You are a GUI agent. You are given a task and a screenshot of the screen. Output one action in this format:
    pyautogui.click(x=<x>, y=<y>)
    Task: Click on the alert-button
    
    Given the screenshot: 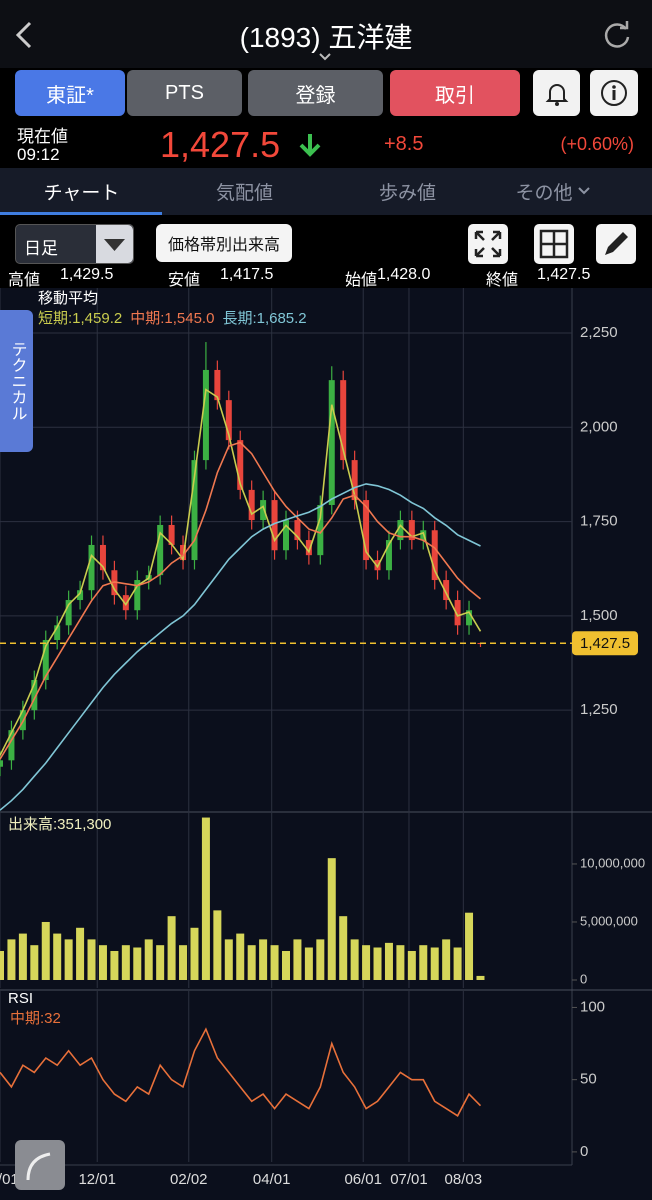 What is the action you would take?
    pyautogui.click(x=556, y=93)
    